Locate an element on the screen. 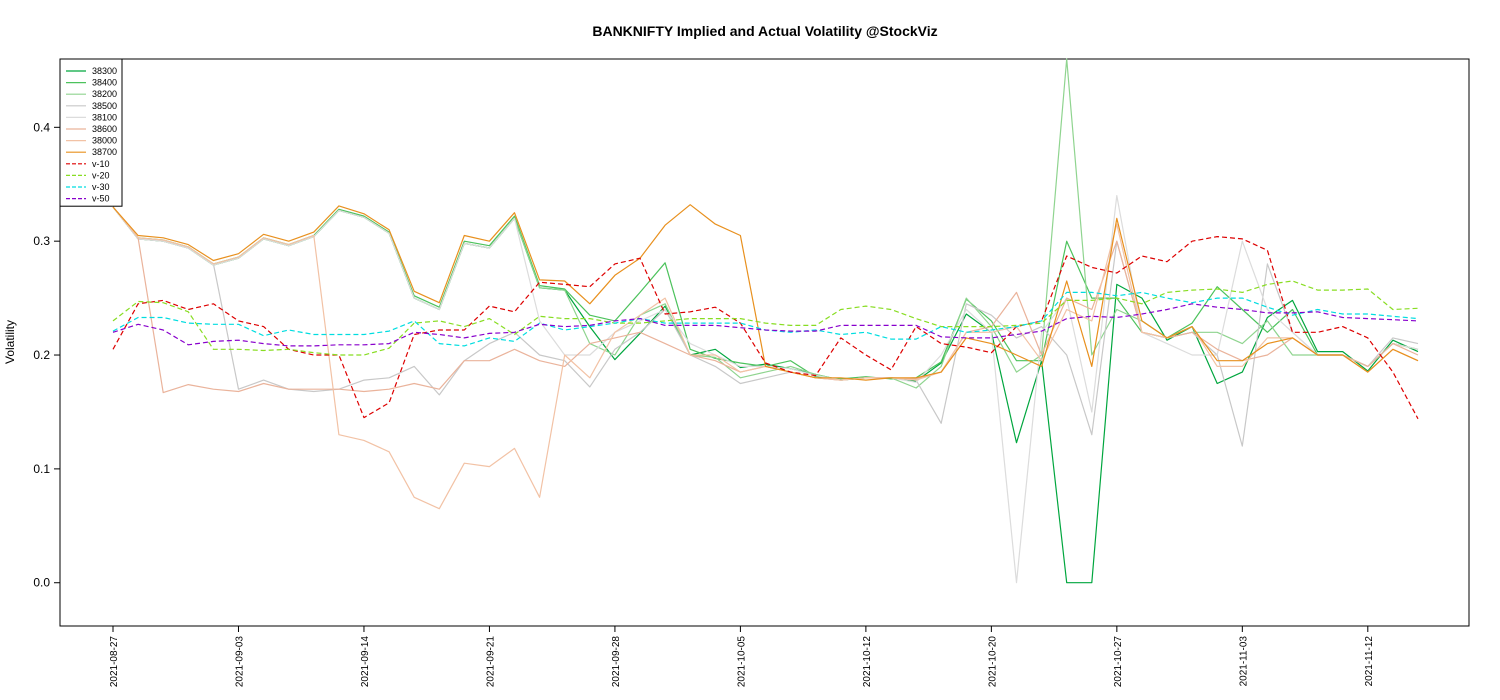 Image resolution: width=1500 pixels, height=700 pixels. y-tick-label: 0.2 is located at coordinates (41, 355).